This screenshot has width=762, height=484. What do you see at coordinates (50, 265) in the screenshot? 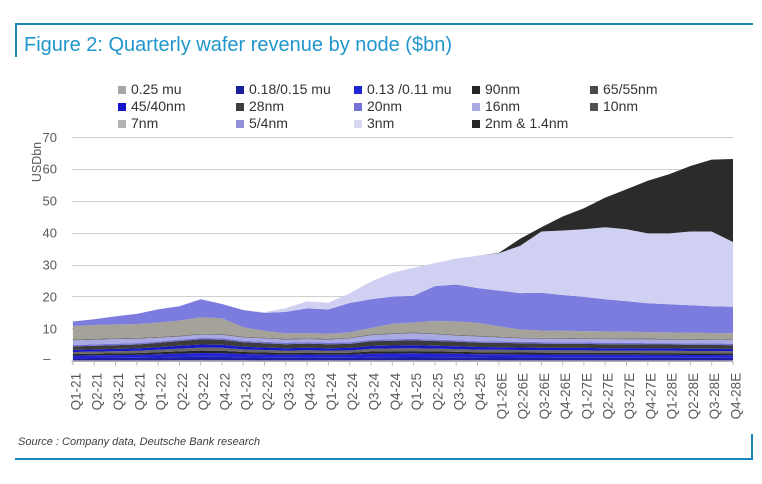
I see `svg-text: 30` at bounding box center [50, 265].